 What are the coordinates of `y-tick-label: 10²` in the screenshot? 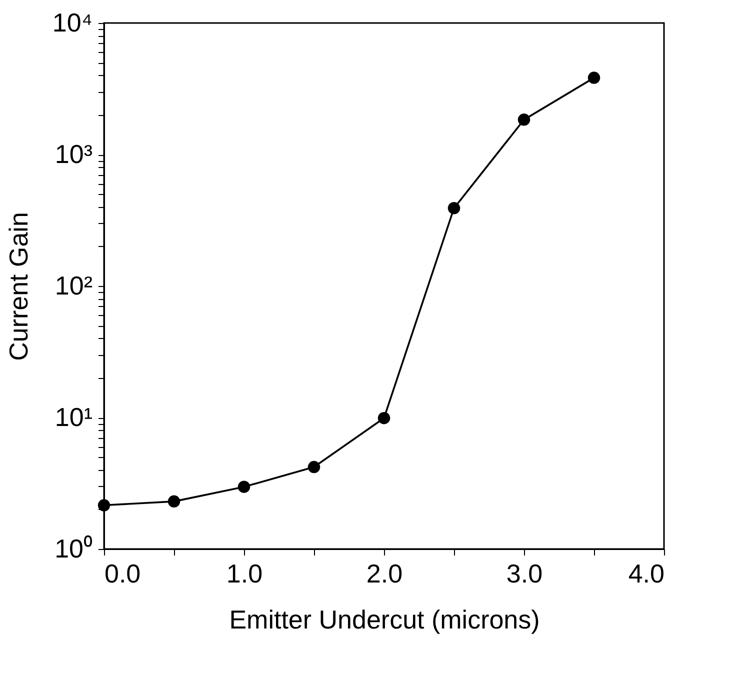 It's located at (73, 285).